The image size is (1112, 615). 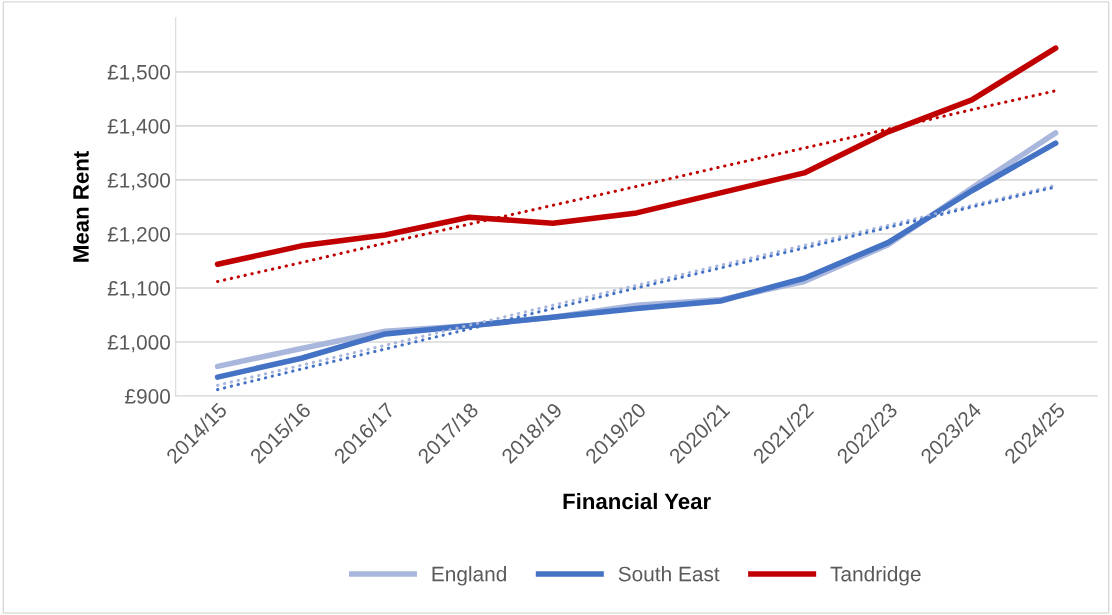 I want to click on y-tick-label: £900, so click(x=148, y=396).